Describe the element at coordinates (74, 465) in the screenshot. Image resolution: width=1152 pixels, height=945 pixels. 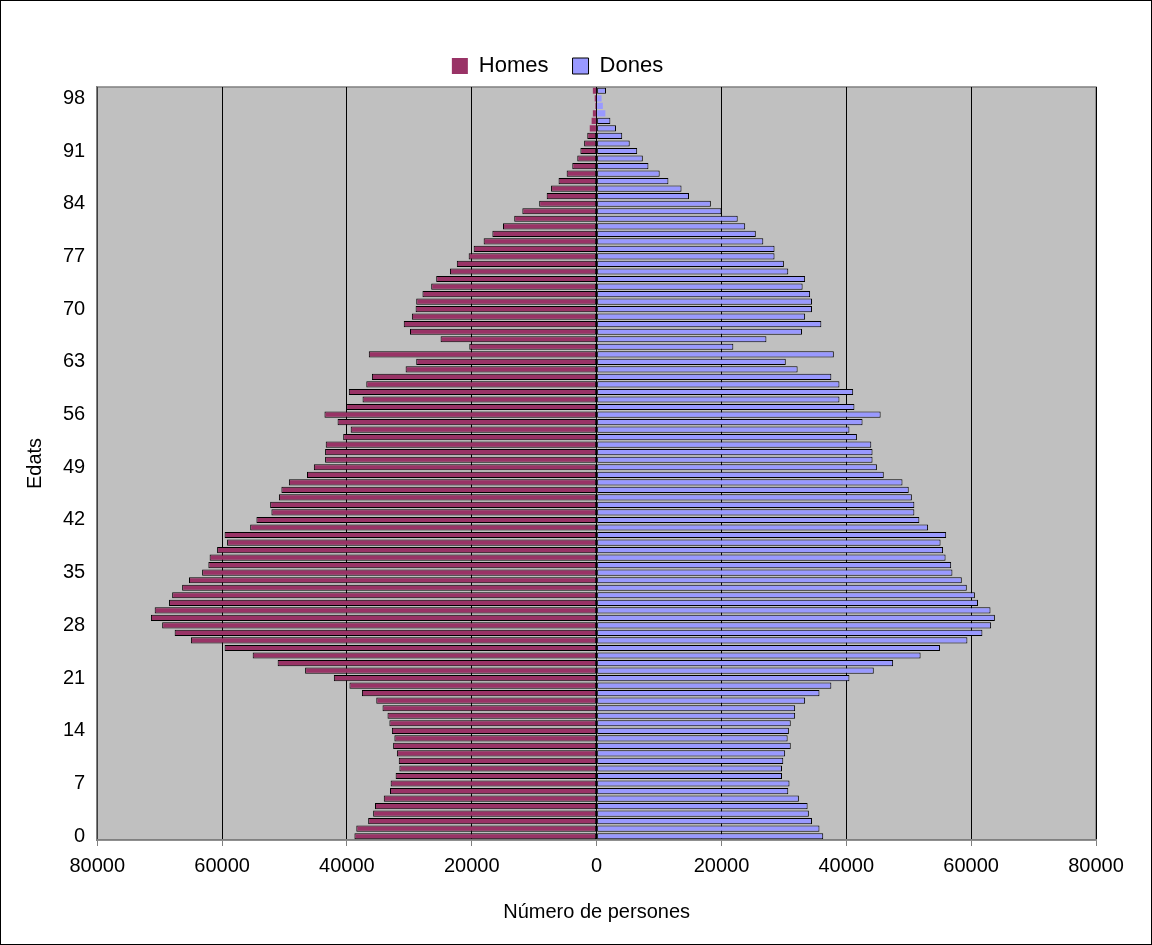
I see `y-tick-label: 49` at that location.